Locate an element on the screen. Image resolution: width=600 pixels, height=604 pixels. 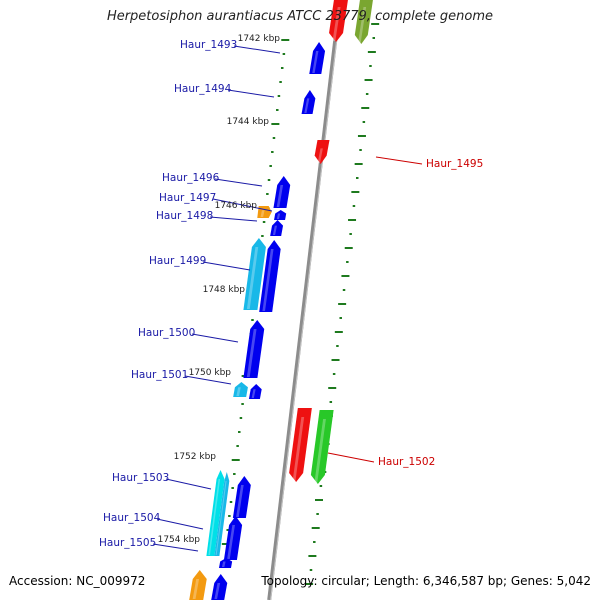
gene-label-haur-1503: Haur_1503 is located at coordinates (140, 478).